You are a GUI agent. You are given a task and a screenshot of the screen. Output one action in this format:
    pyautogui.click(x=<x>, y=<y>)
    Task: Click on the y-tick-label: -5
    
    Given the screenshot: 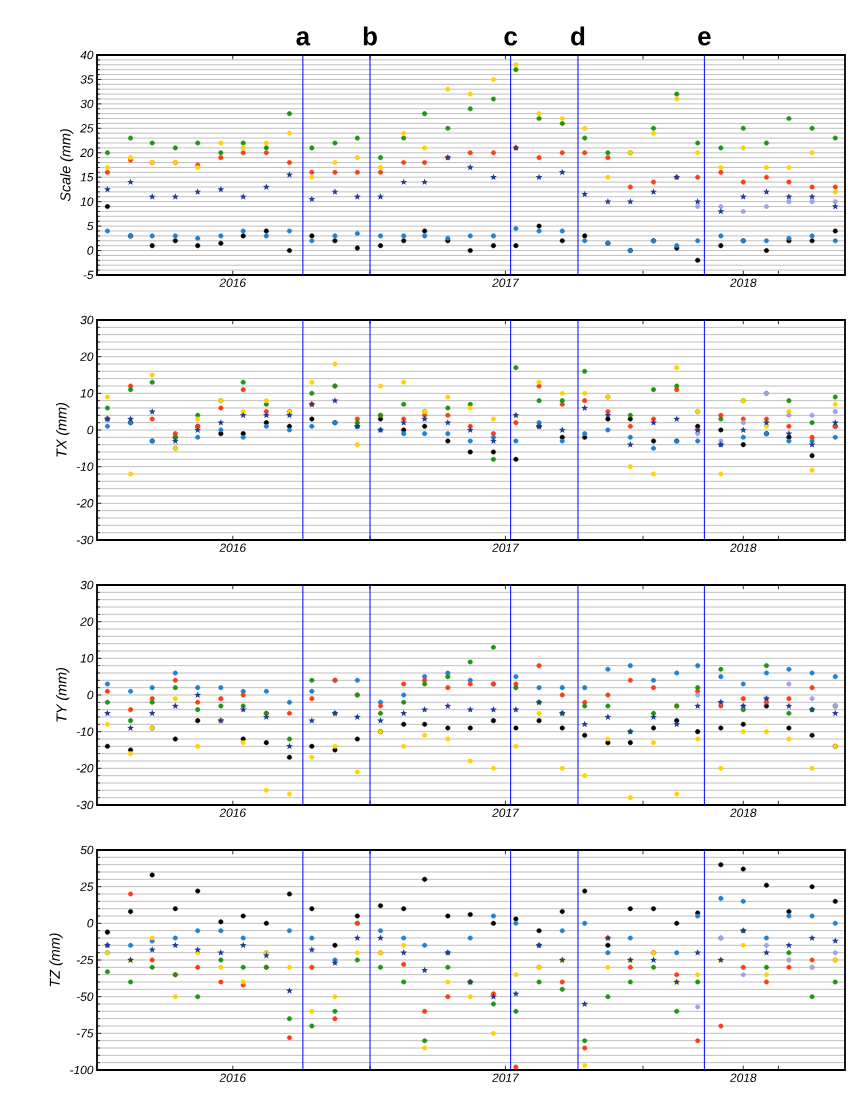 What is the action you would take?
    pyautogui.click(x=88, y=275)
    